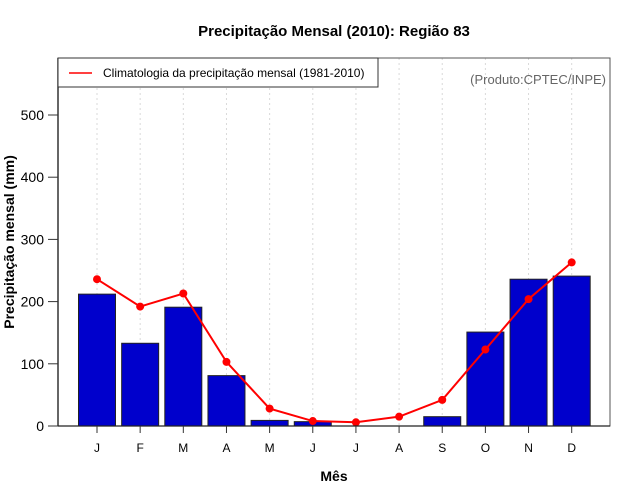 This screenshot has height=500, width=640. Describe the element at coordinates (39, 270) in the screenshot. I see `y-axis-ticks: 0 100 200 300 400 500` at that location.